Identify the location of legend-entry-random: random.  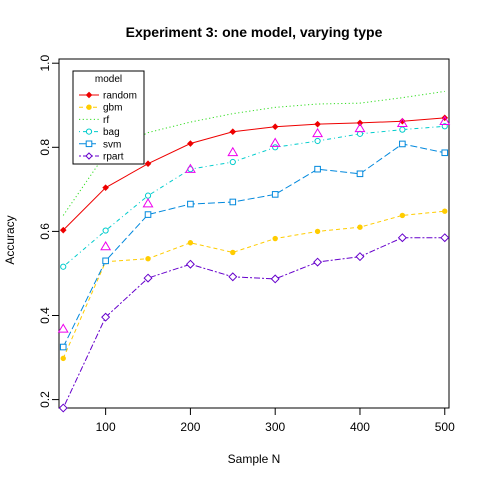
(108, 96).